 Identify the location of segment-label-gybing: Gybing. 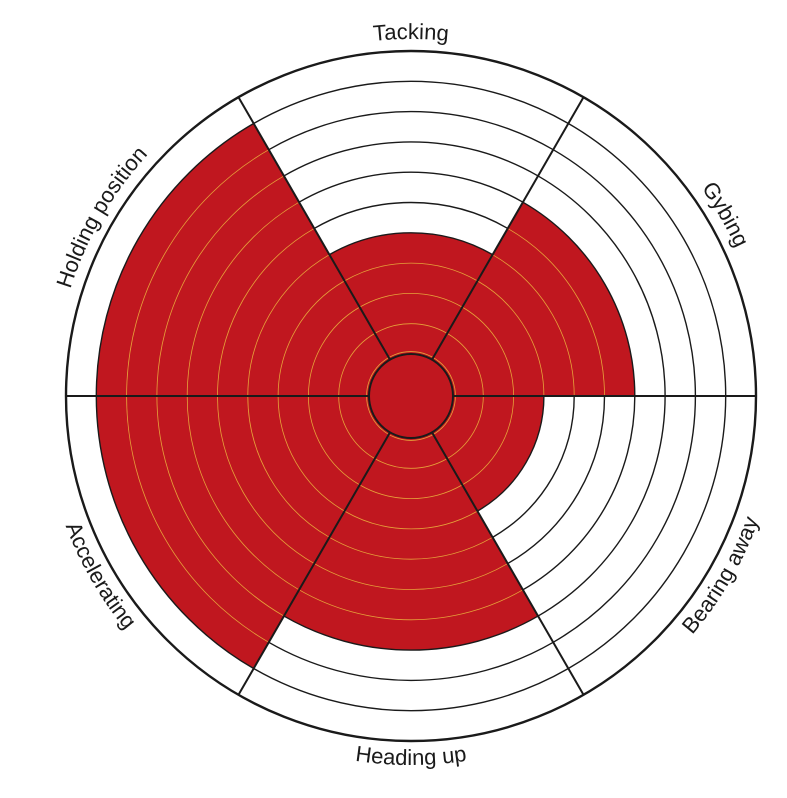
(725, 214).